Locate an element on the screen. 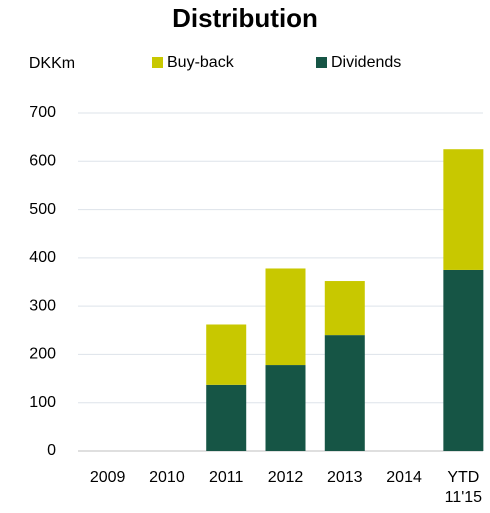 This screenshot has width=490, height=513. y-tick-label: 600 is located at coordinates (42, 161).